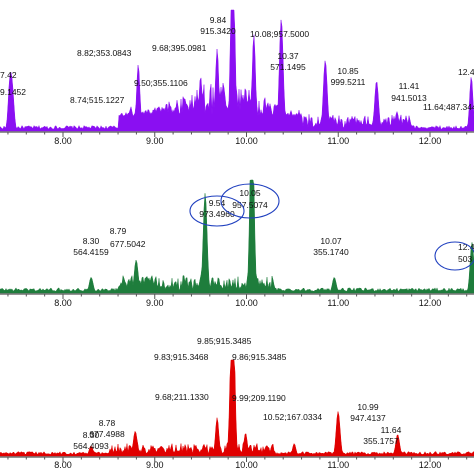 This screenshot has height=474, width=474. I want to click on peak-label: 564.4159, so click(91, 252).